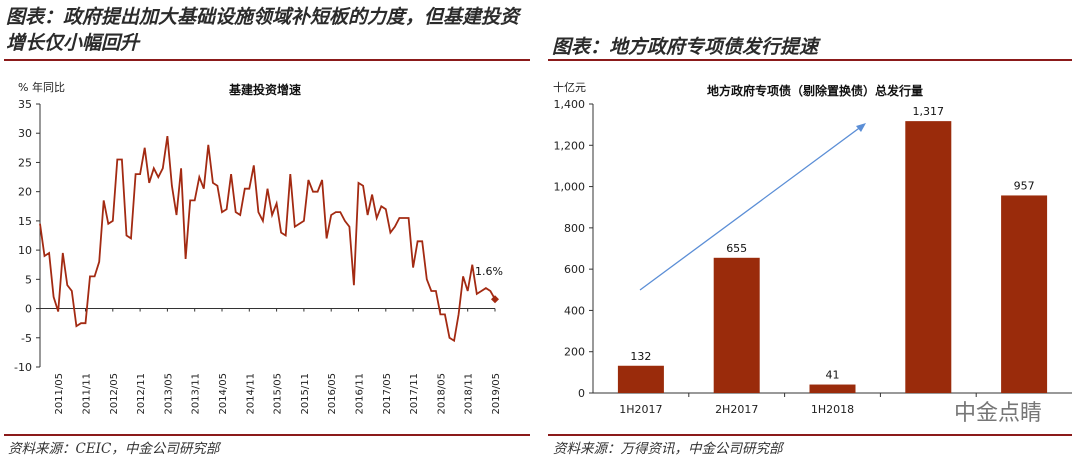  What do you see at coordinates (387, 394) in the screenshot?
I see `x-tick-label: 2017/05` at bounding box center [387, 394].